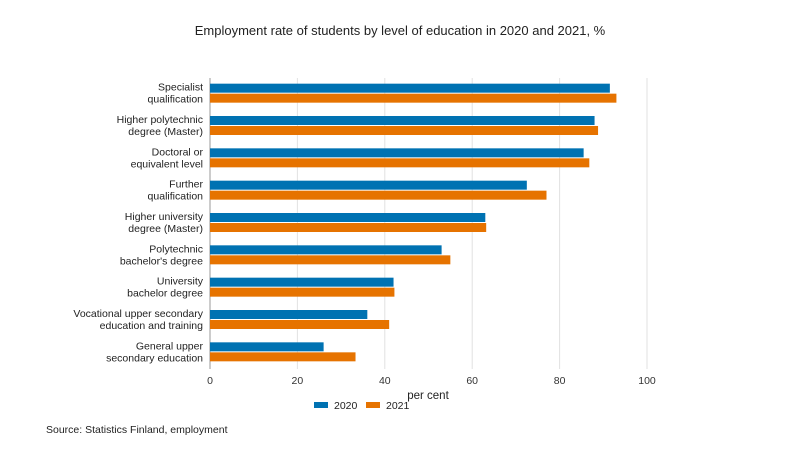 This screenshot has width=800, height=450. Describe the element at coordinates (321, 405) in the screenshot. I see `legend-swatch-2020` at that location.